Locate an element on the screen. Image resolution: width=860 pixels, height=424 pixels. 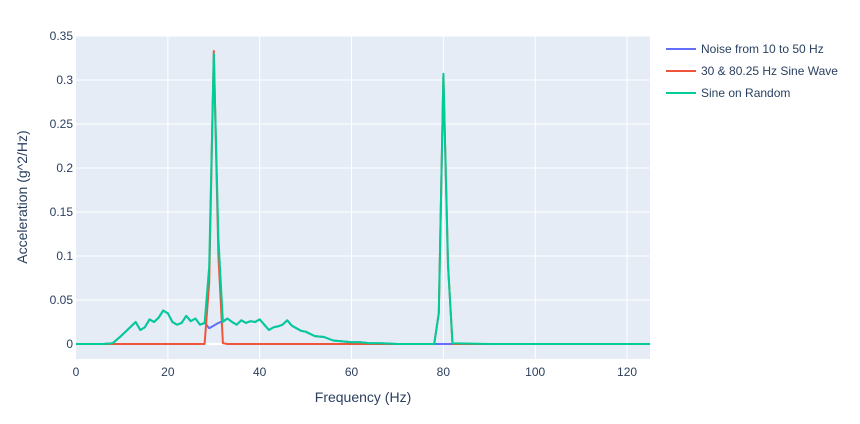
y-tick-label: 0.3 is located at coordinates (64, 80).